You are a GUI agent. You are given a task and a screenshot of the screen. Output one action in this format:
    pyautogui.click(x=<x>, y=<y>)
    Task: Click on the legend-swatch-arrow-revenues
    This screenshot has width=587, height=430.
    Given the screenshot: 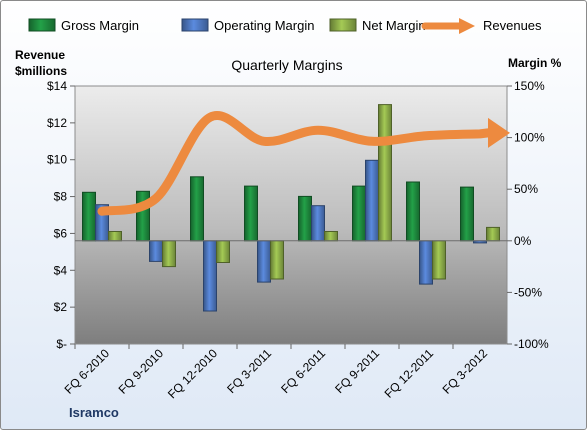 What is the action you would take?
    pyautogui.click(x=467, y=26)
    